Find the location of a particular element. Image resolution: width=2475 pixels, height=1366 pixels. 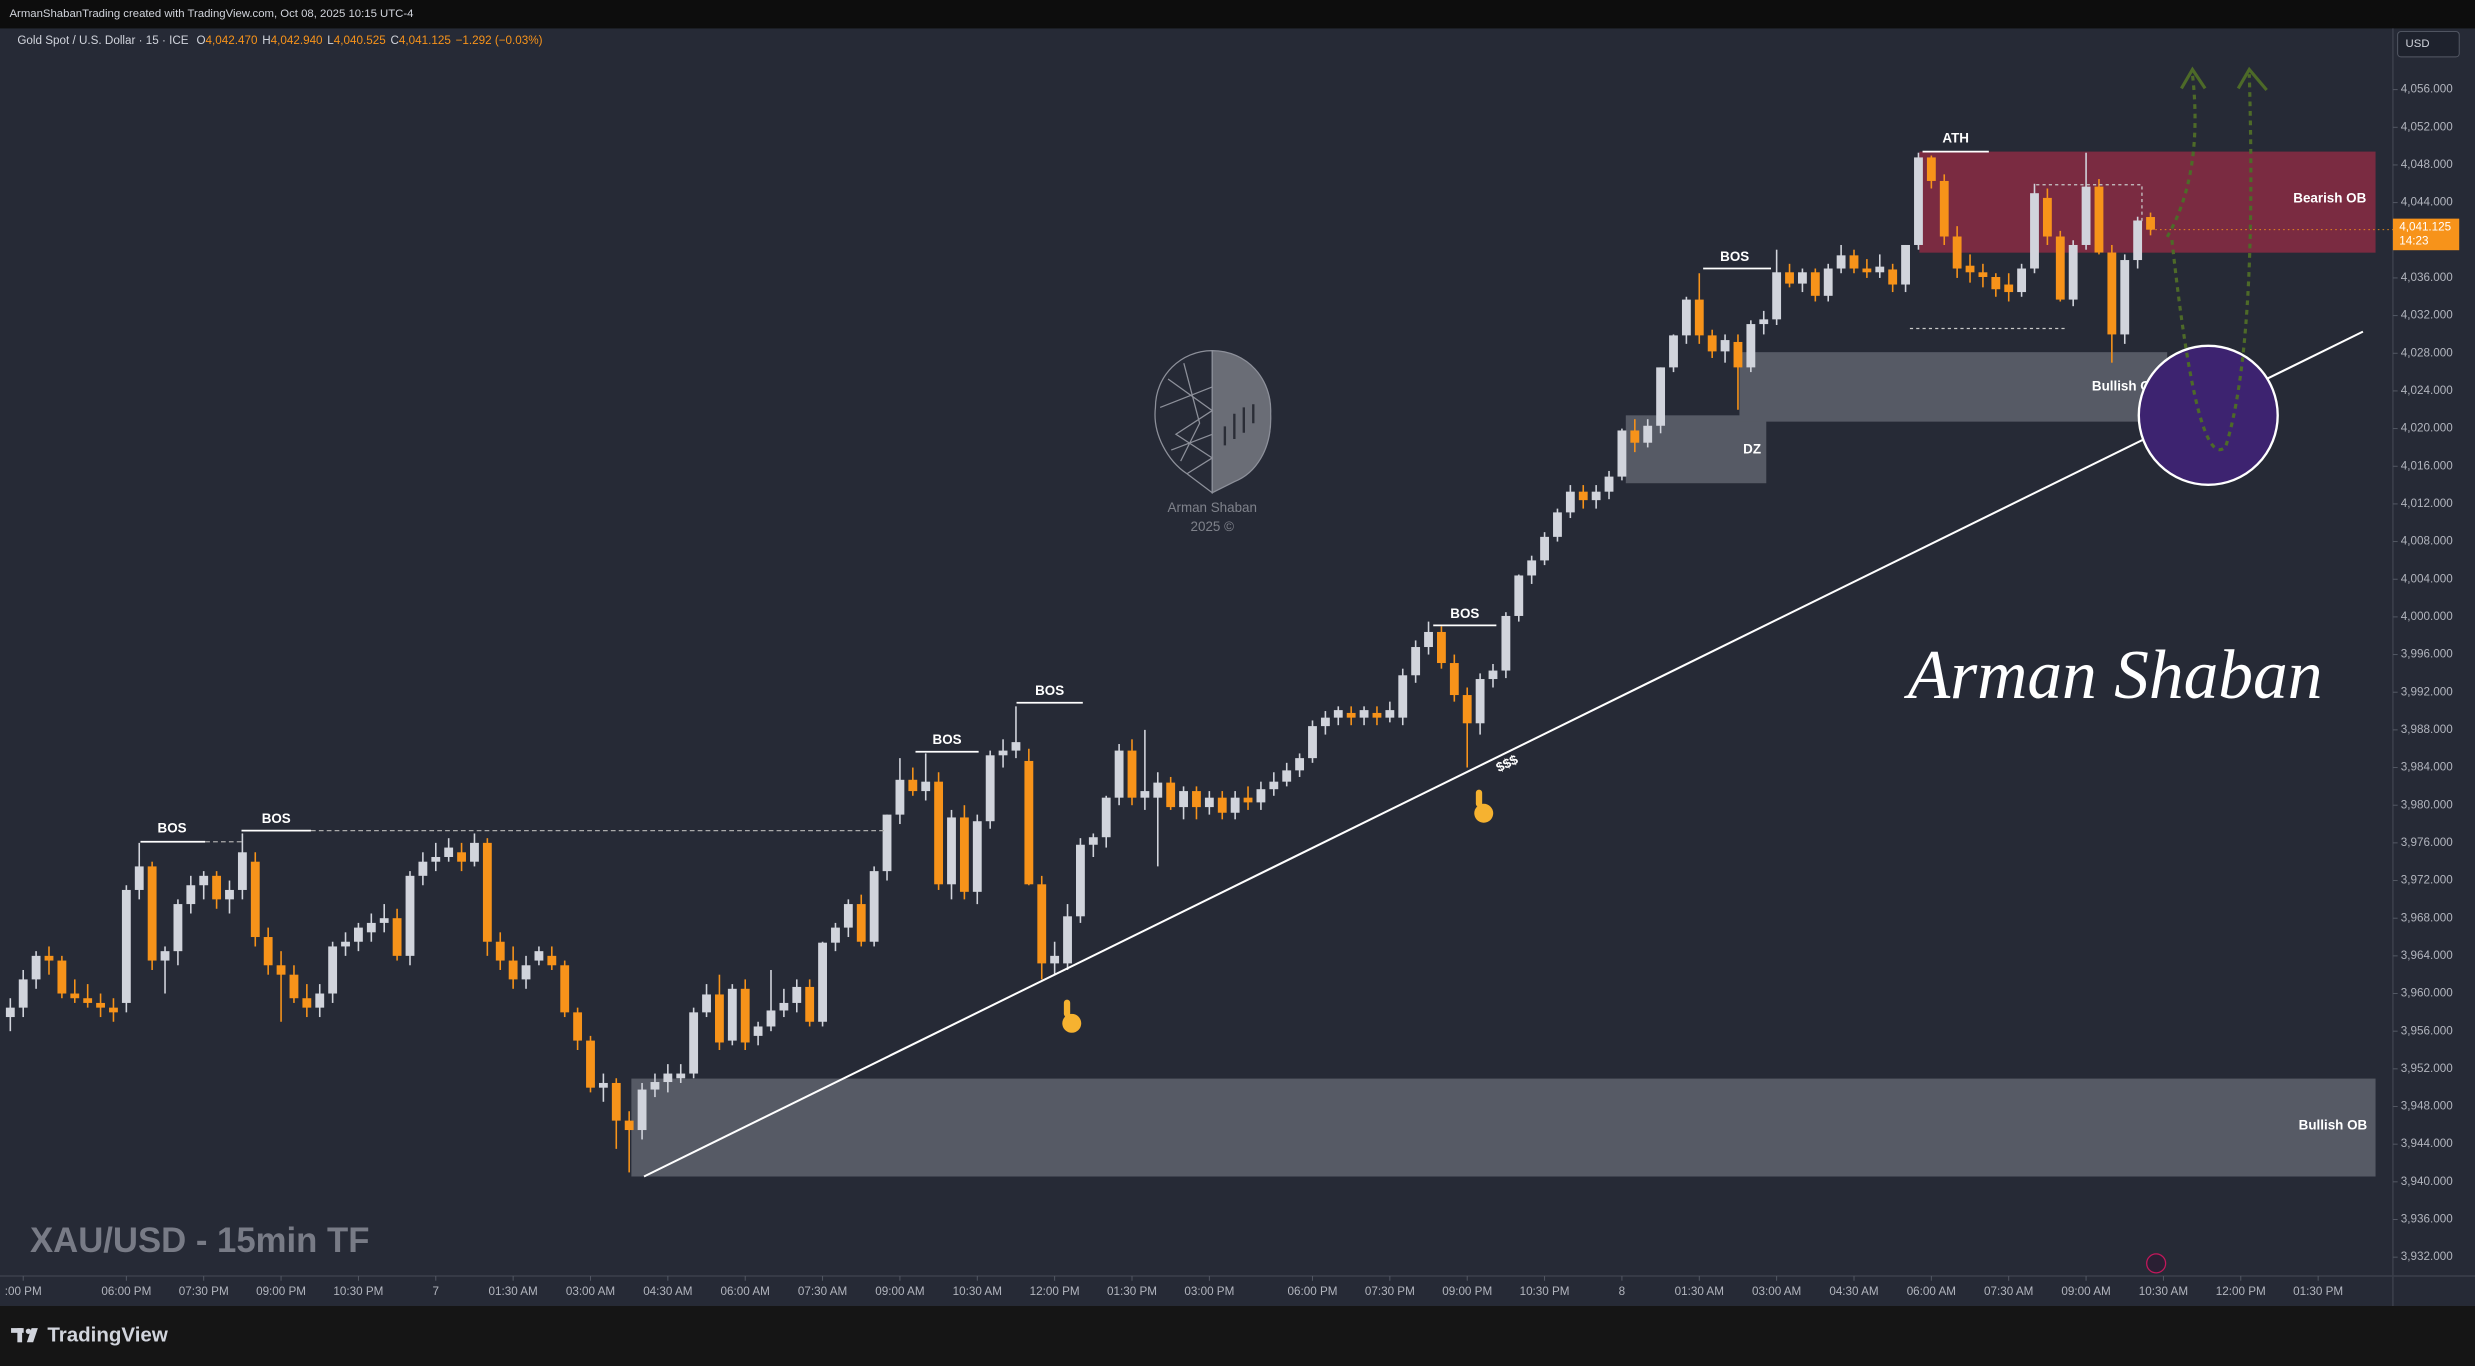

y-tick-label: 3,992.000 is located at coordinates (2427, 691).